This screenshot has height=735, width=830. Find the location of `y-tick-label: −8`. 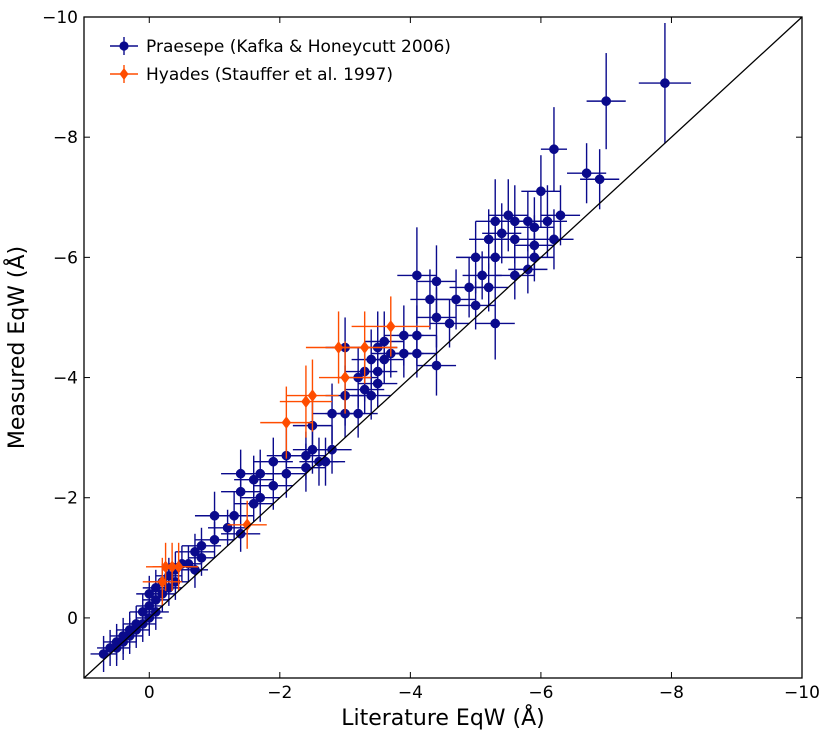

y-tick-label: −8 is located at coordinates (65, 138).